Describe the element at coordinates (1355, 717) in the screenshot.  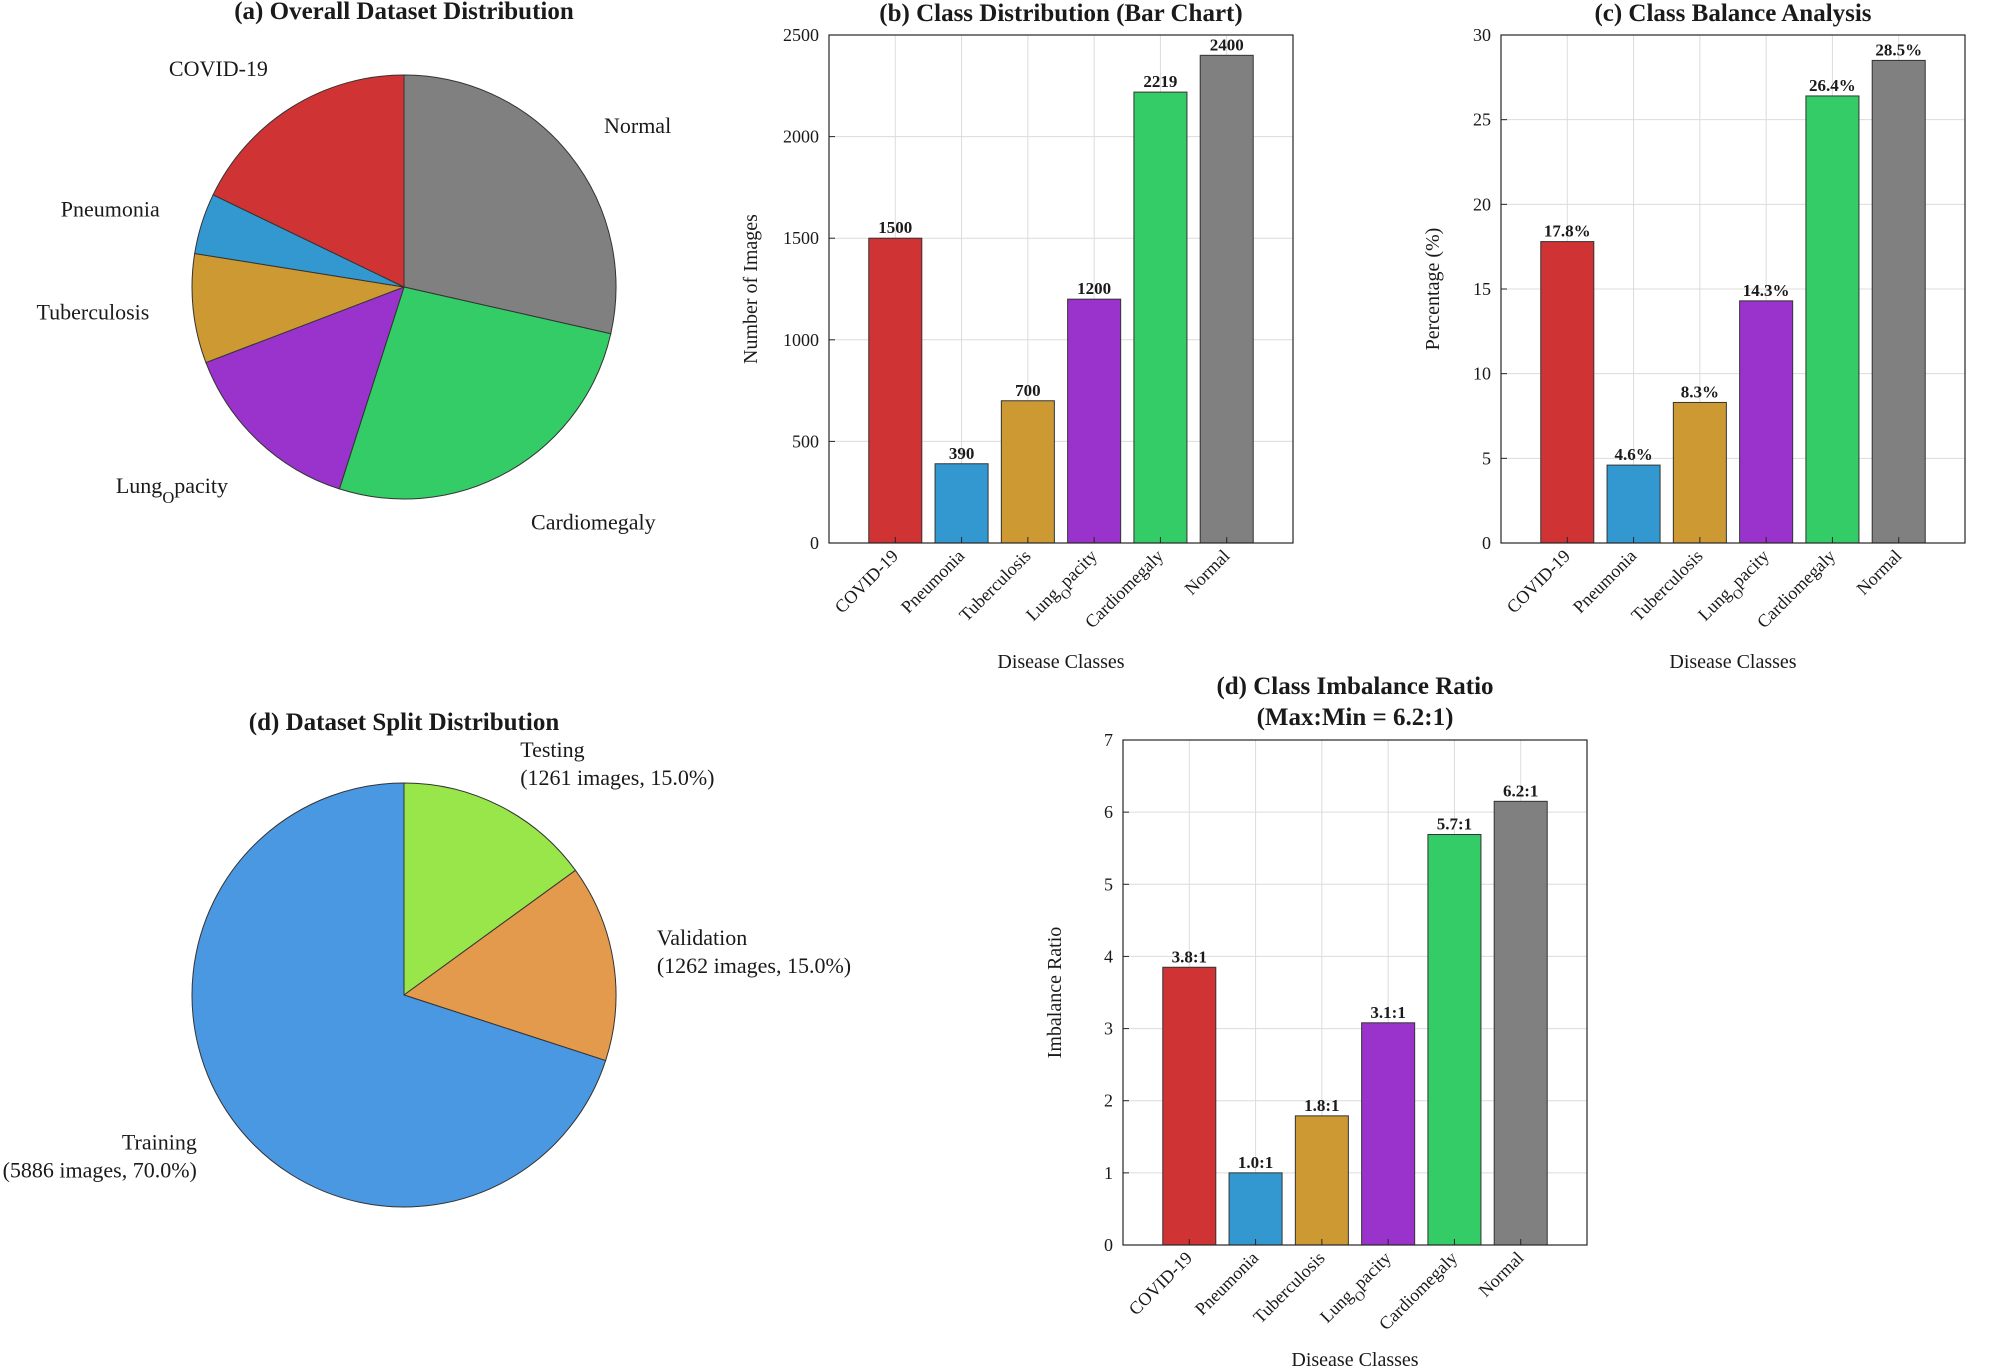
I see `chart-subtitle: (Max:Min = 6.2:1)` at that location.